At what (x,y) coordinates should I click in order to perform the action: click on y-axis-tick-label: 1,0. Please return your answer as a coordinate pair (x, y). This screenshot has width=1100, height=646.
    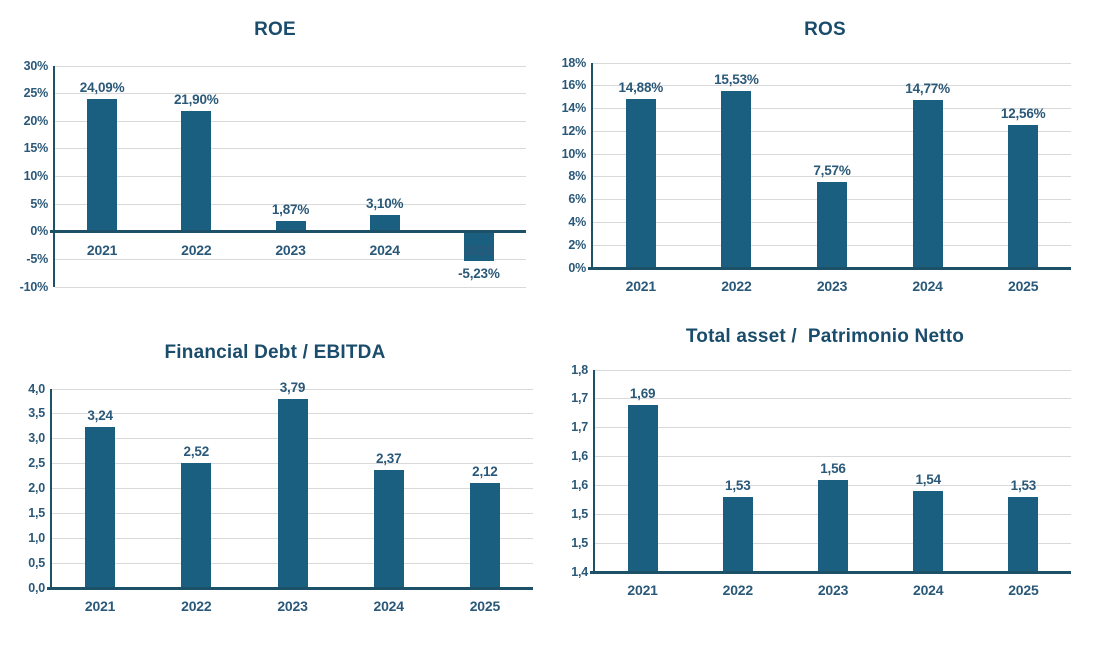
    Looking at the image, I should click on (36, 537).